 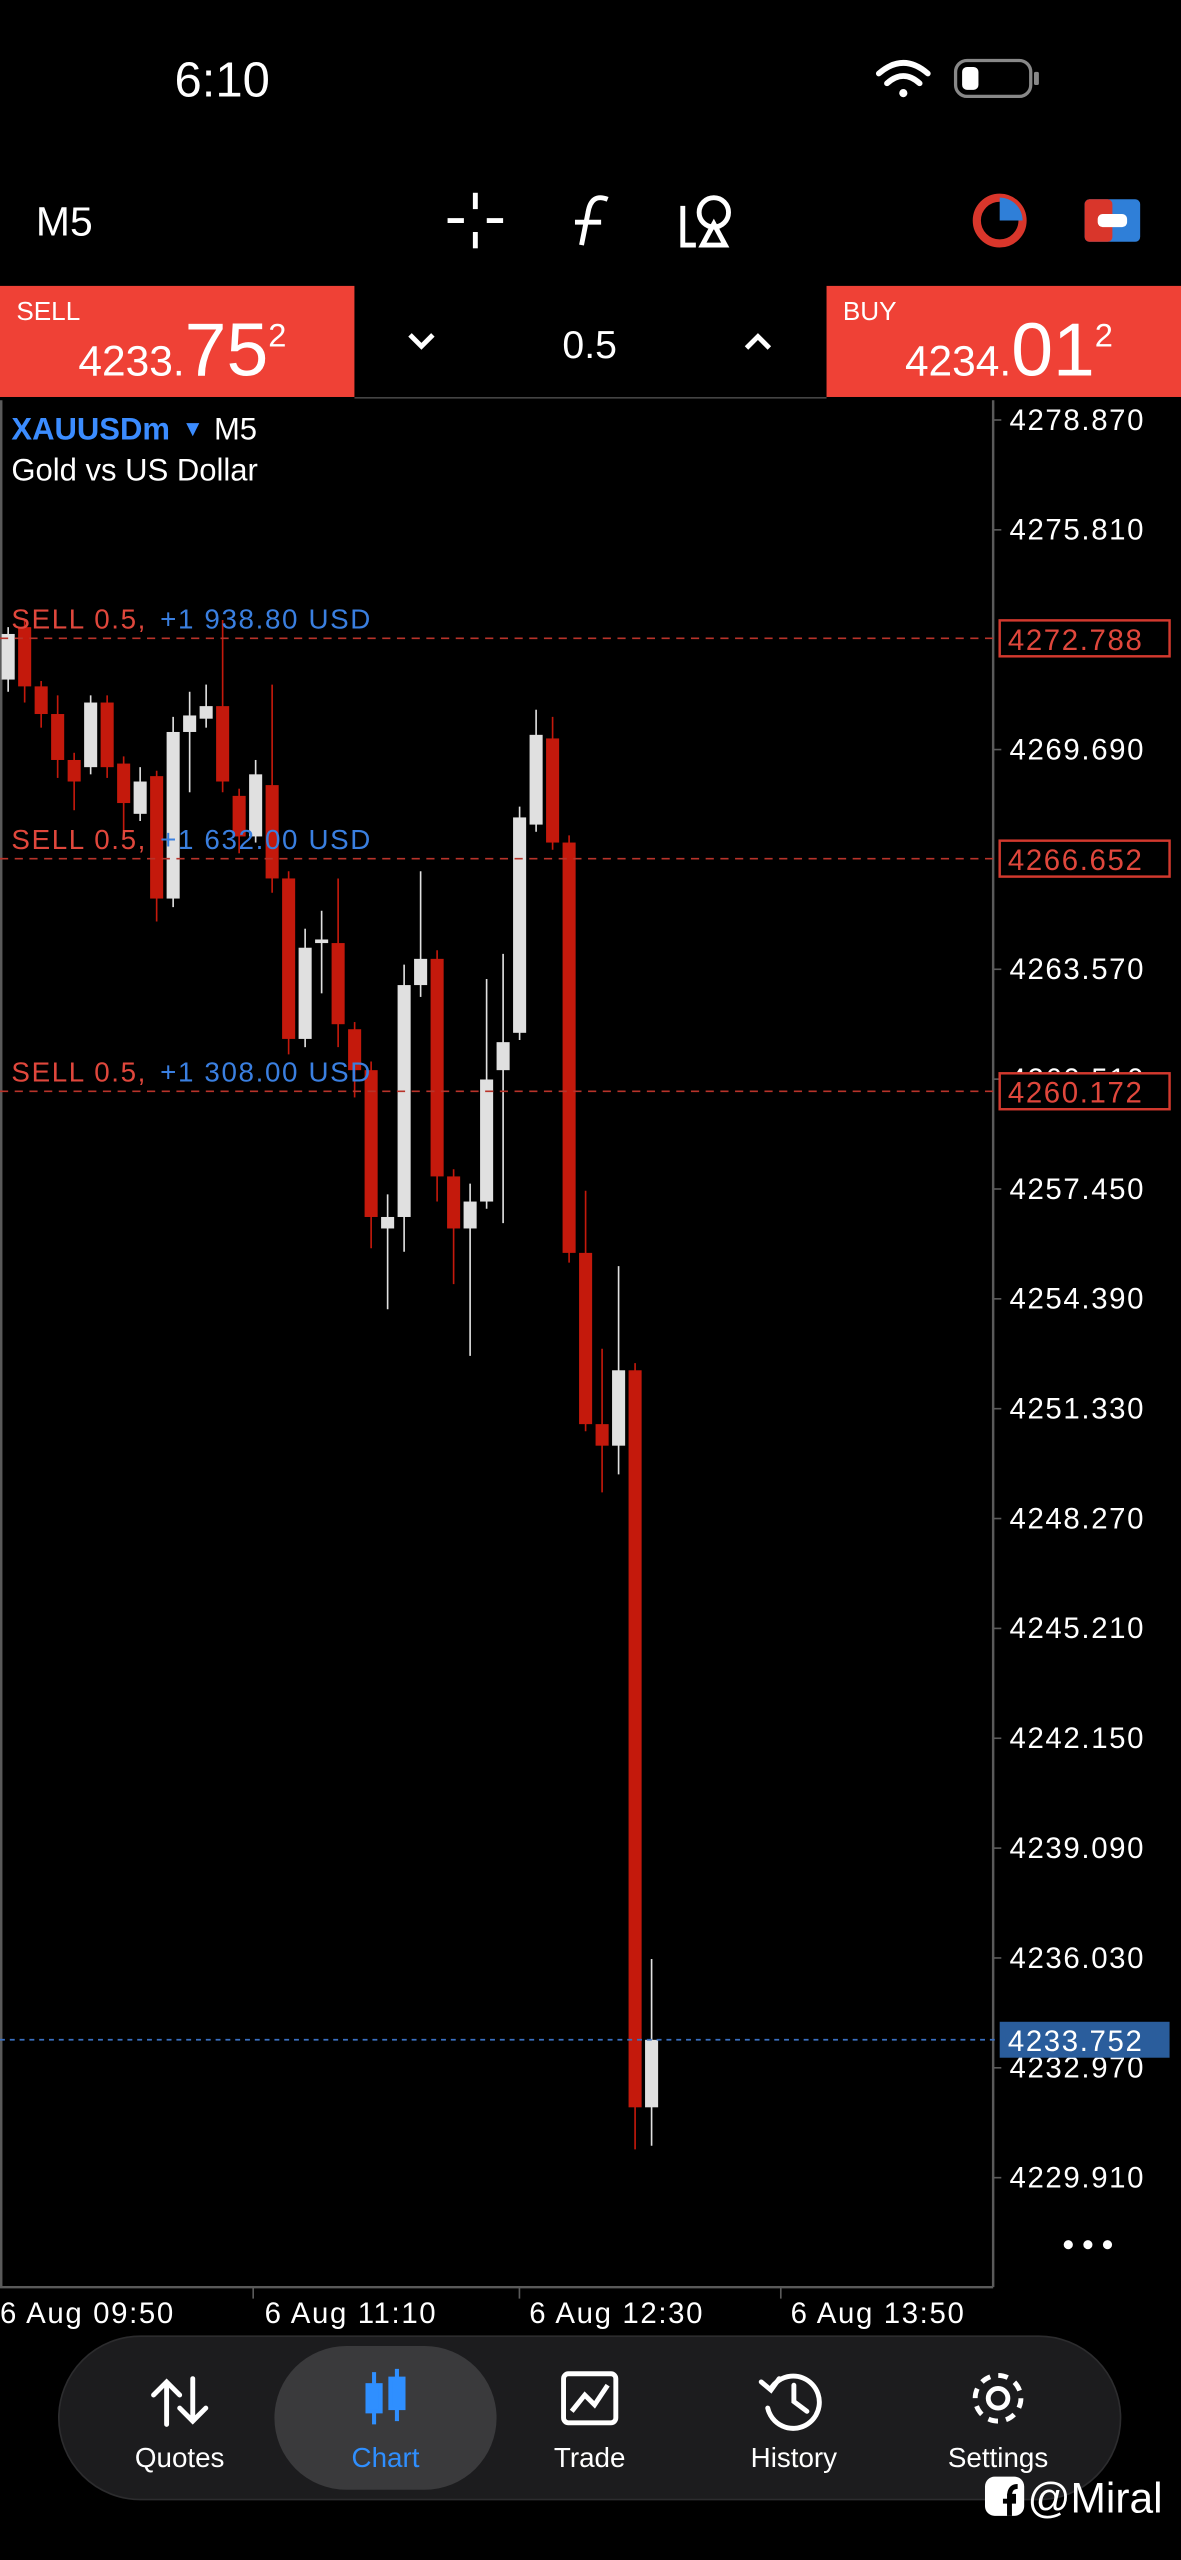 I want to click on volume-up, so click(x=758, y=341).